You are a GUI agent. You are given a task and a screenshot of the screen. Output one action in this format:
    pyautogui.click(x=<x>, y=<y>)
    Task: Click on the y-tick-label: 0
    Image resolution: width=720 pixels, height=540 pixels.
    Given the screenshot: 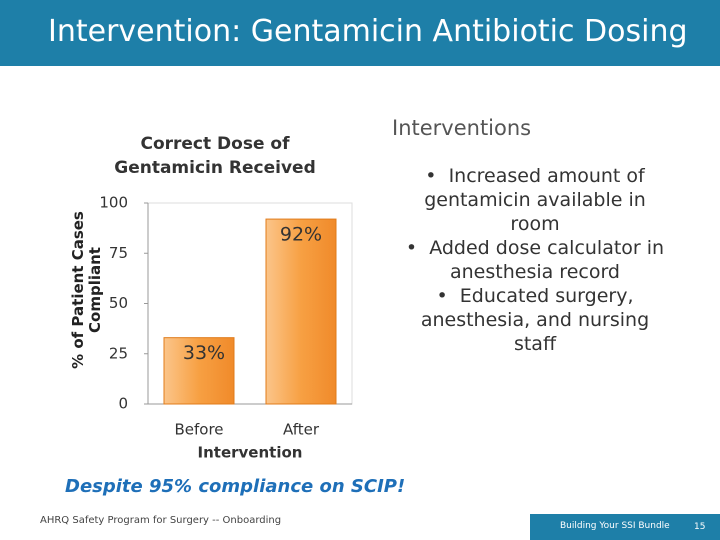 What is the action you would take?
    pyautogui.click(x=123, y=404)
    